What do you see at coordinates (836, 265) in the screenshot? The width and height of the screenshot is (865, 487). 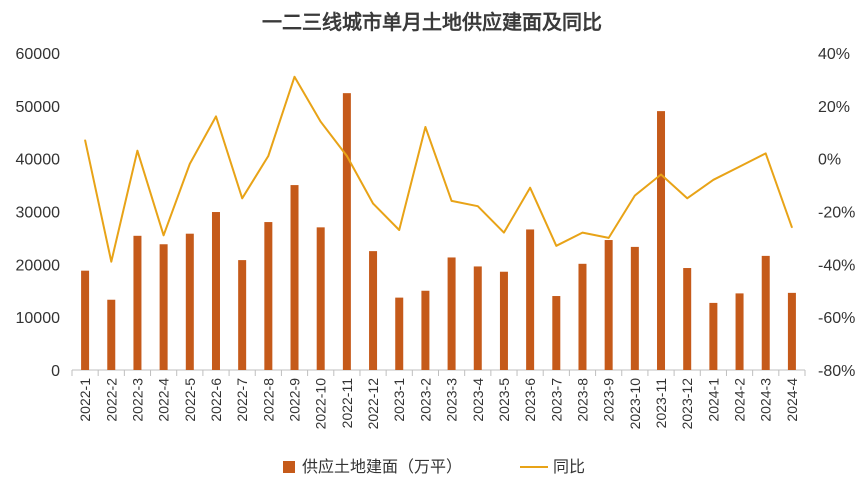 I see `y-right-tick-label: -40%` at bounding box center [836, 265].